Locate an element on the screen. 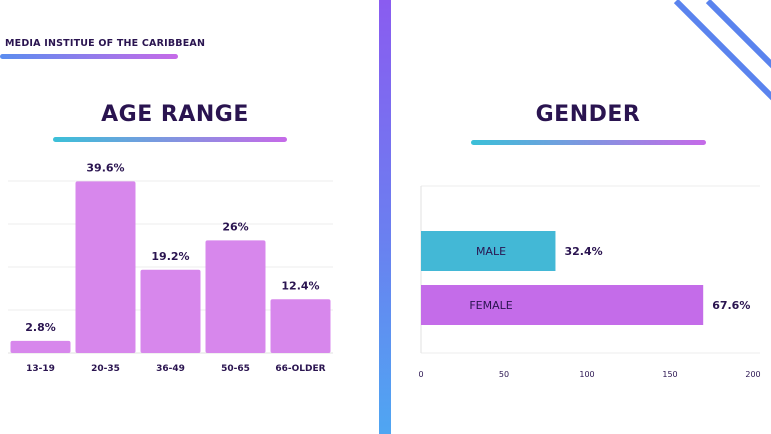 The height and width of the screenshot is (434, 771). gender-x-tick: 150 is located at coordinates (669, 374).